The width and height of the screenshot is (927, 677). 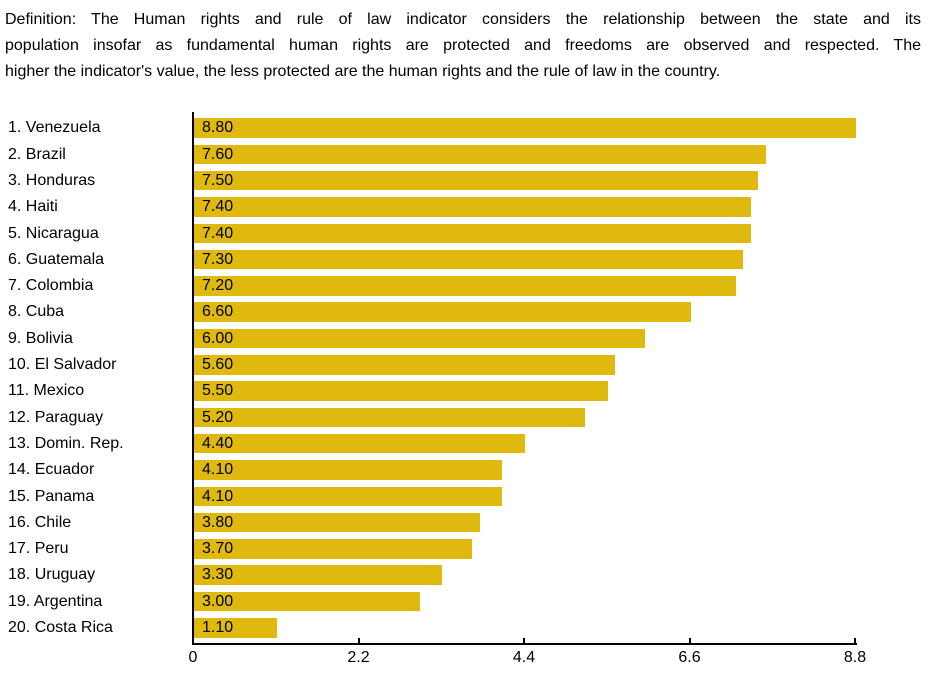 I want to click on country-label: 18. Uruguay, so click(x=52, y=575).